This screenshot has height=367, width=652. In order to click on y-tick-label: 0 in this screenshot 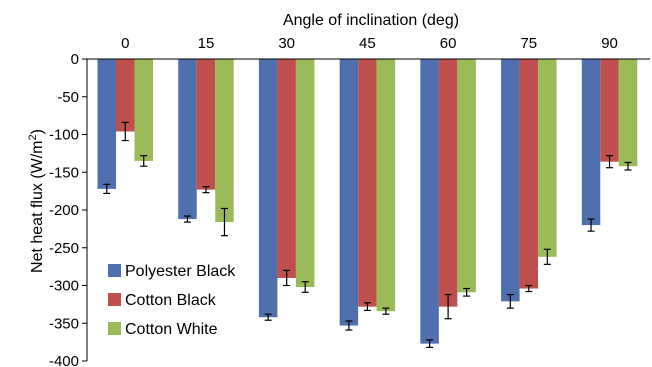, I will do `click(75, 59)`.